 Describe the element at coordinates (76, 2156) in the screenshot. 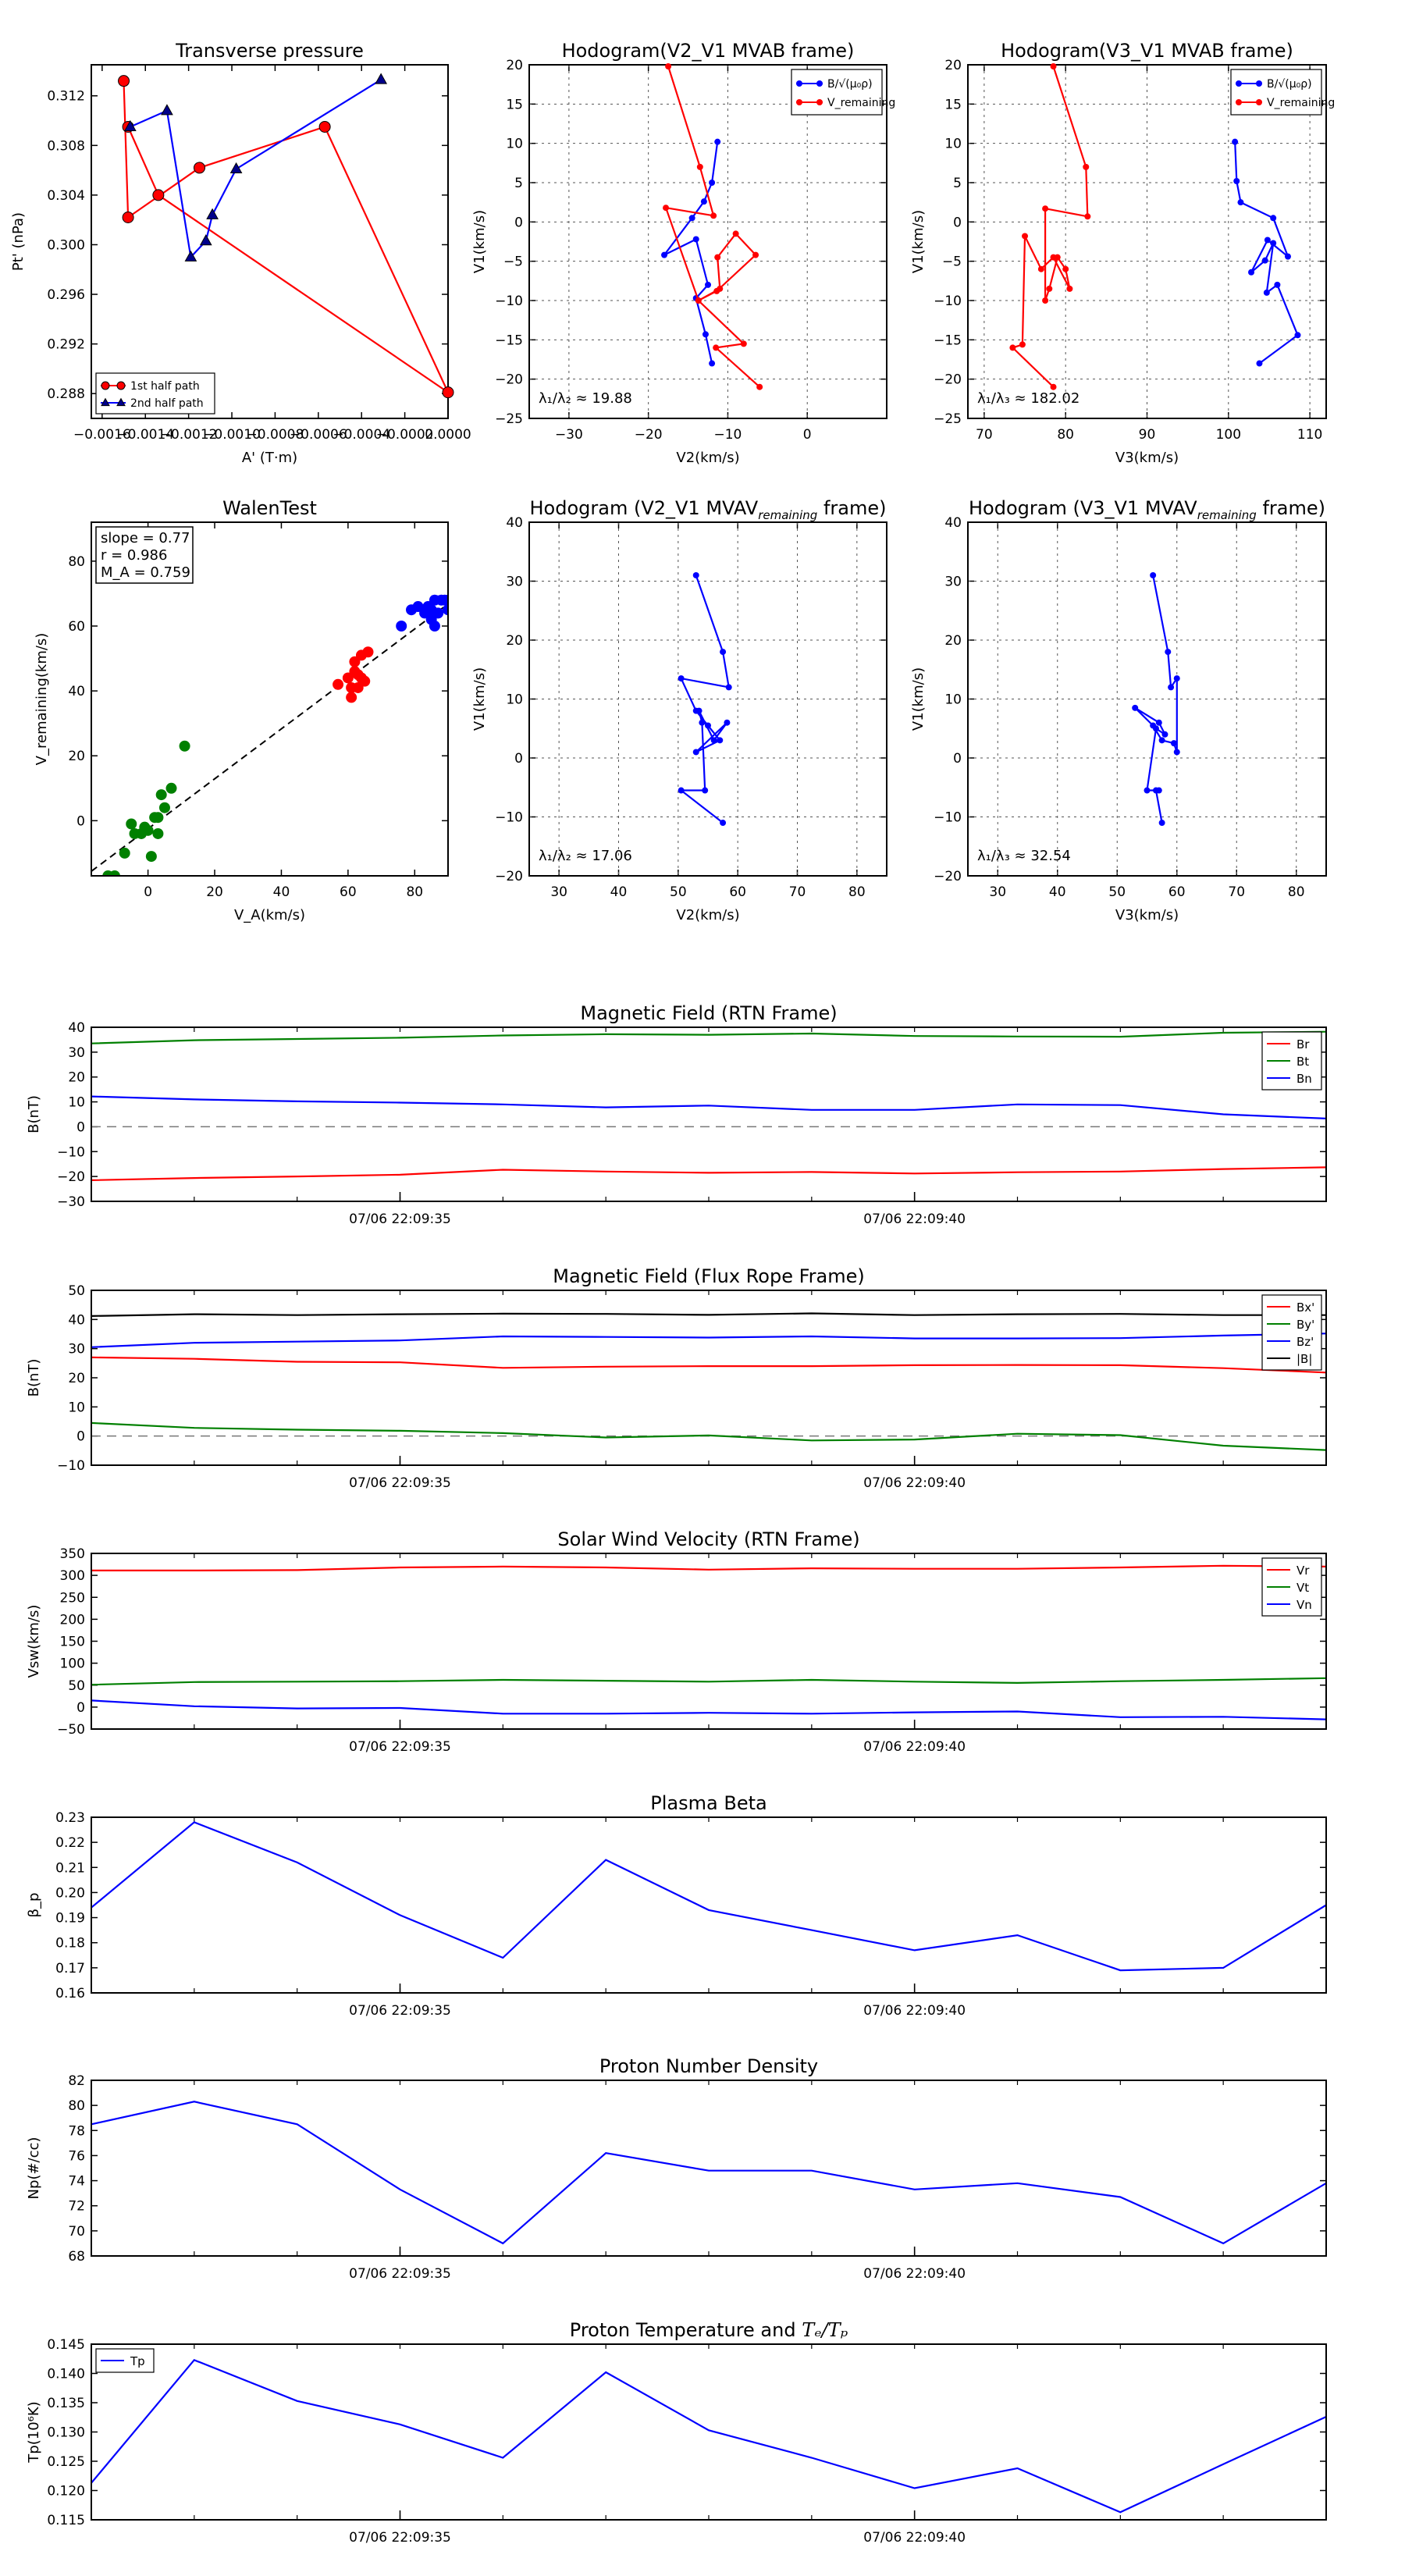

I see `y-tick-label: 76` at that location.